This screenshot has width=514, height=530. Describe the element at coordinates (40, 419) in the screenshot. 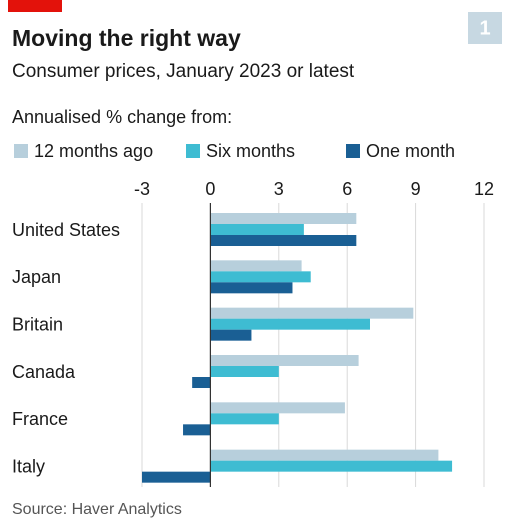

I see `y-tick-label: France` at that location.